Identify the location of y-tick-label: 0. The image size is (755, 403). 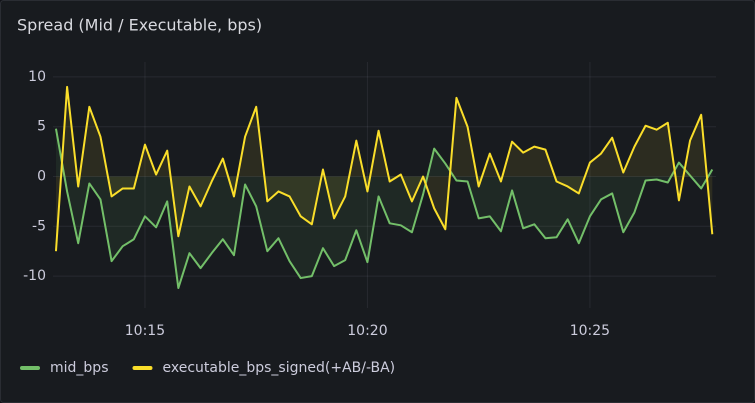
(41, 177).